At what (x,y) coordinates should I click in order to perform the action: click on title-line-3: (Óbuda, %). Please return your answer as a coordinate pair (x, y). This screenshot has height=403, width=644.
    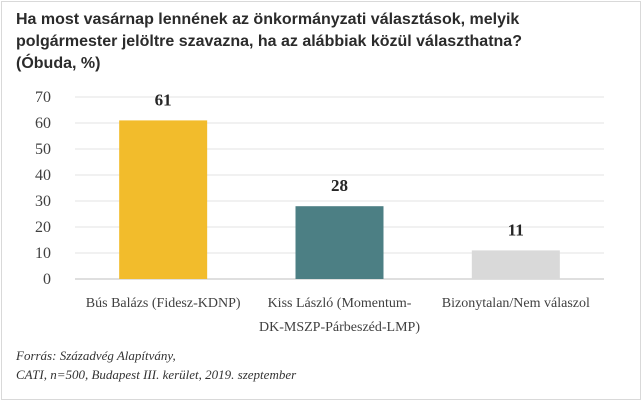
    Looking at the image, I should click on (58, 63).